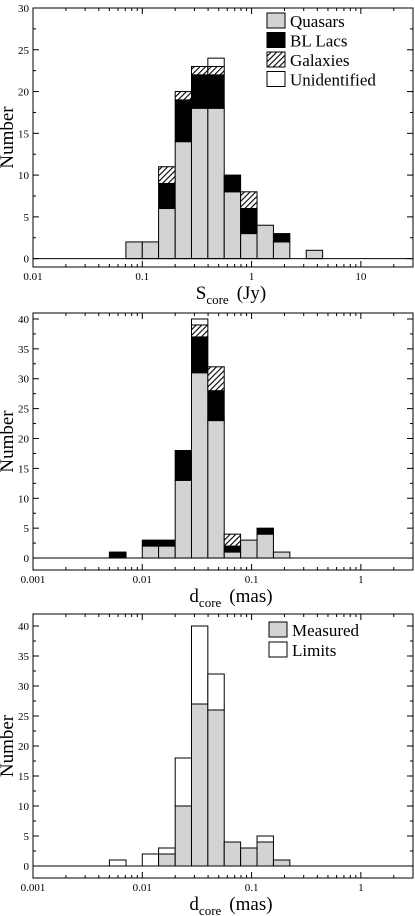 This screenshot has height=916, width=415. I want to click on legend-label-limits: Limits, so click(314, 650).